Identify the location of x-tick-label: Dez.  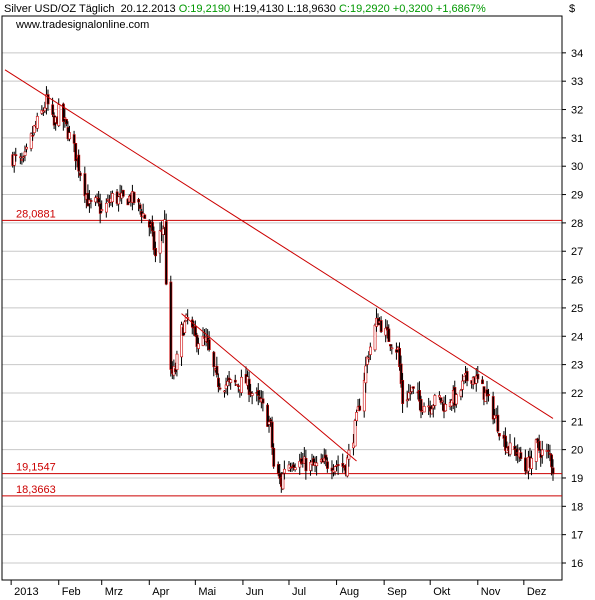
(537, 592).